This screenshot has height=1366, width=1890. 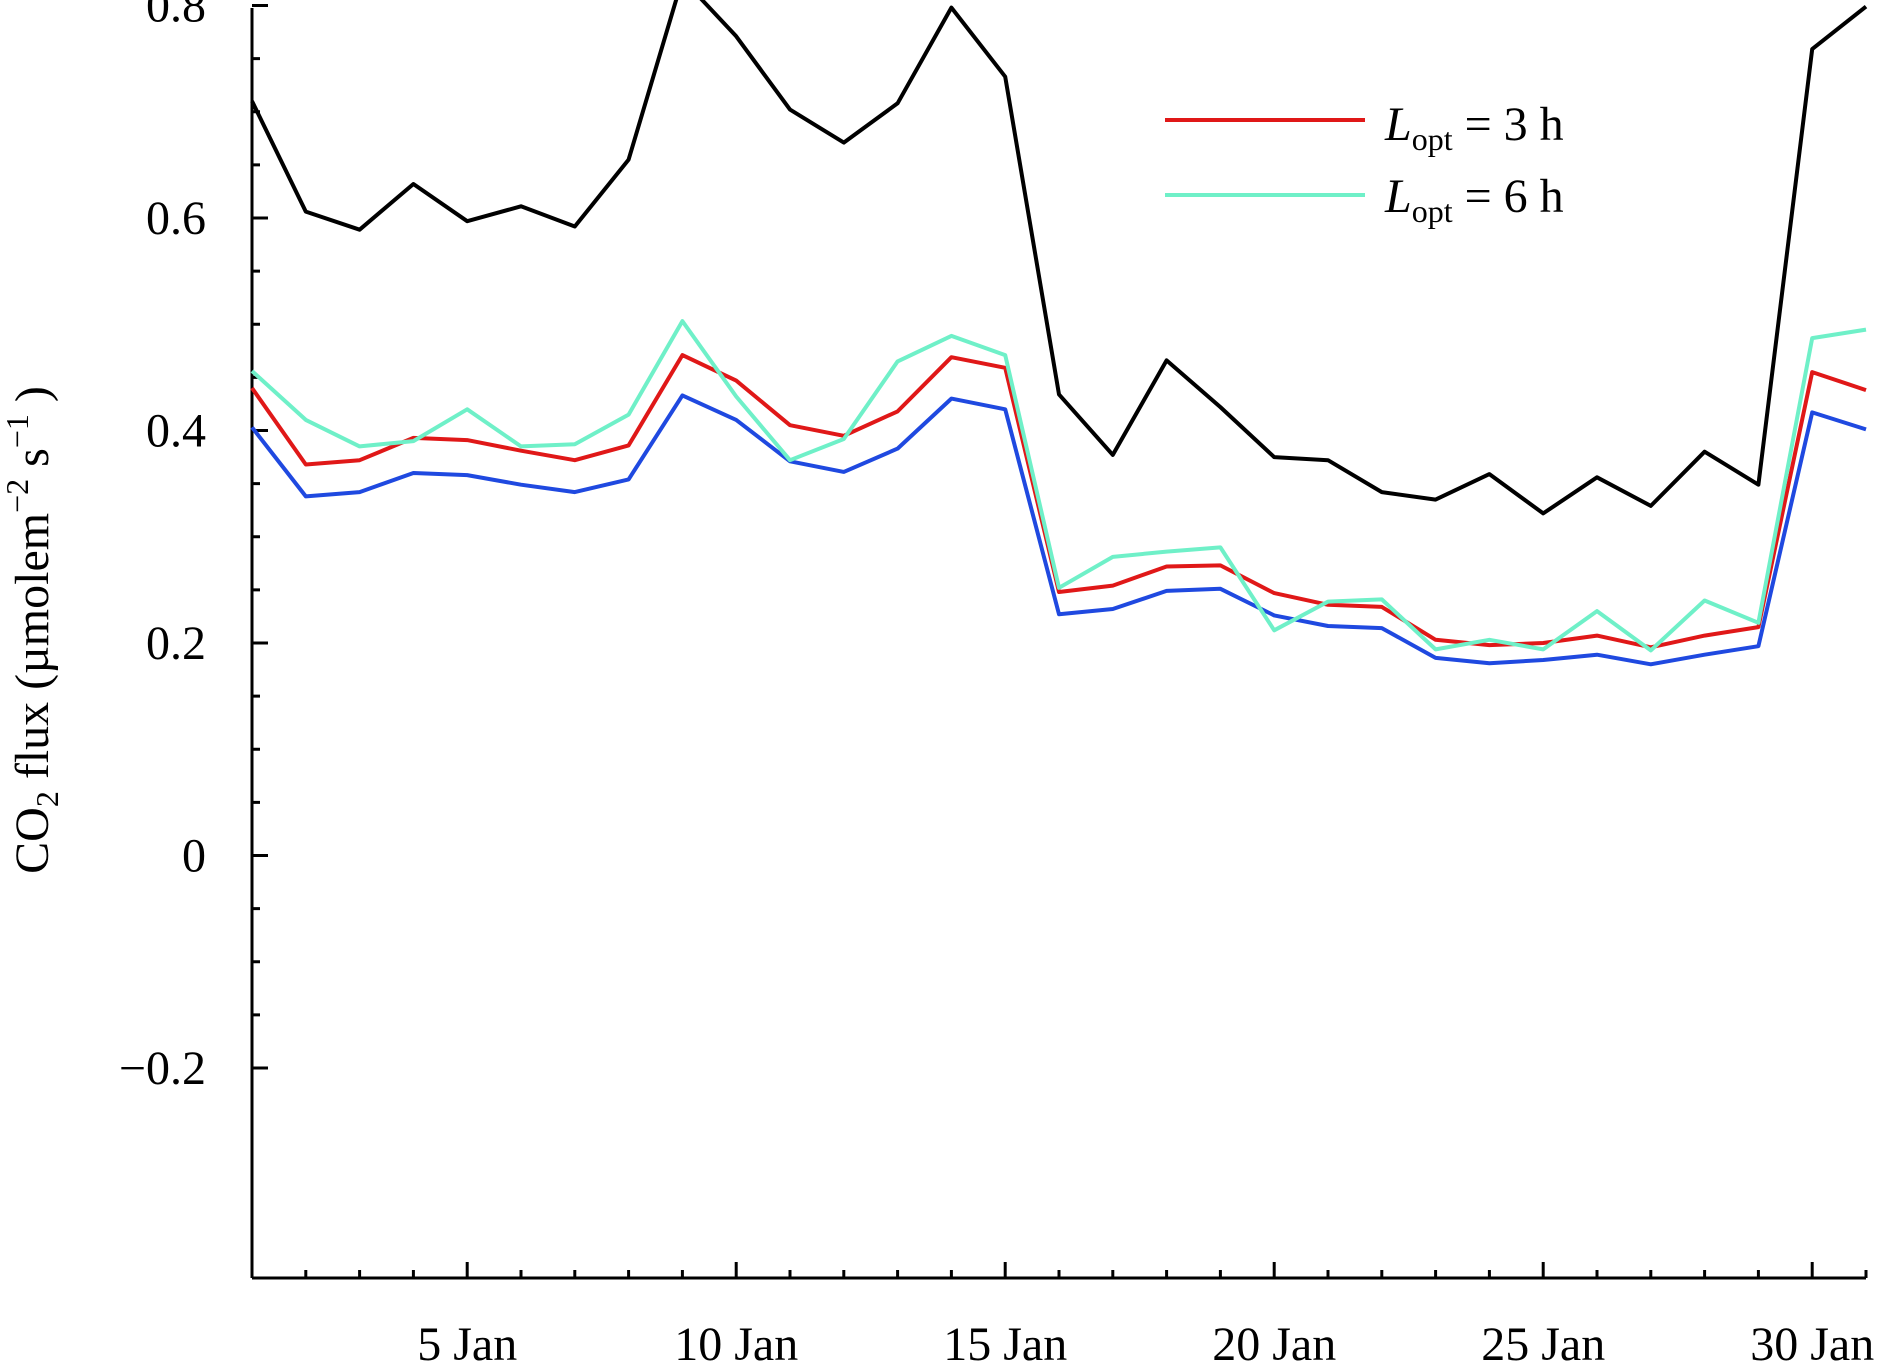 I want to click on ylabel-sub: 2, so click(x=47, y=799).